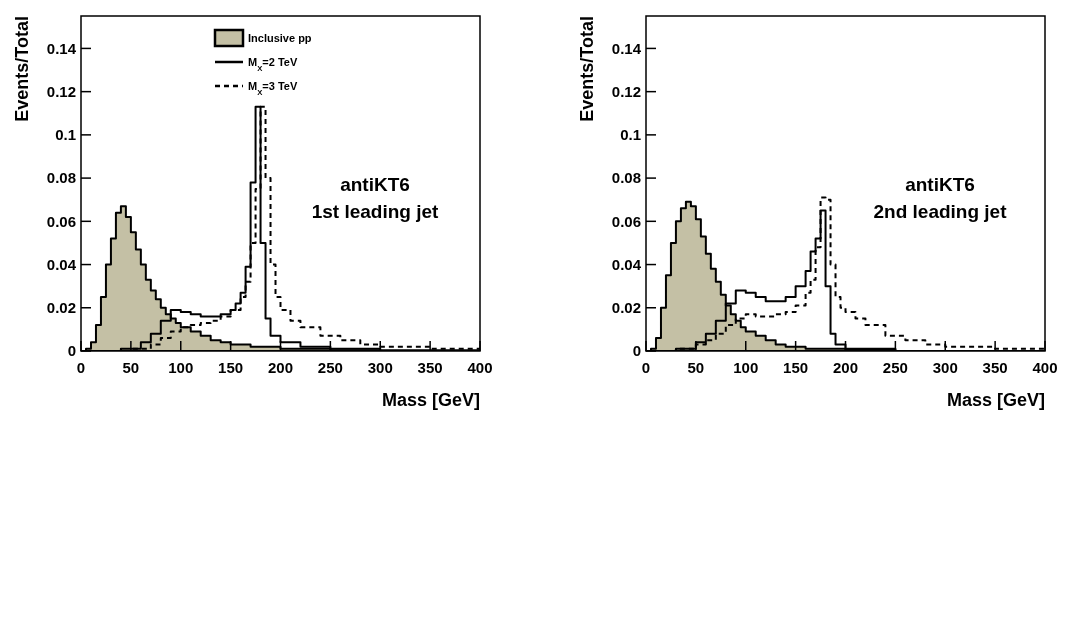 Image resolution: width=1073 pixels, height=626 pixels. Describe the element at coordinates (280, 38) in the screenshot. I see `legend-label: Inclusive pp` at that location.